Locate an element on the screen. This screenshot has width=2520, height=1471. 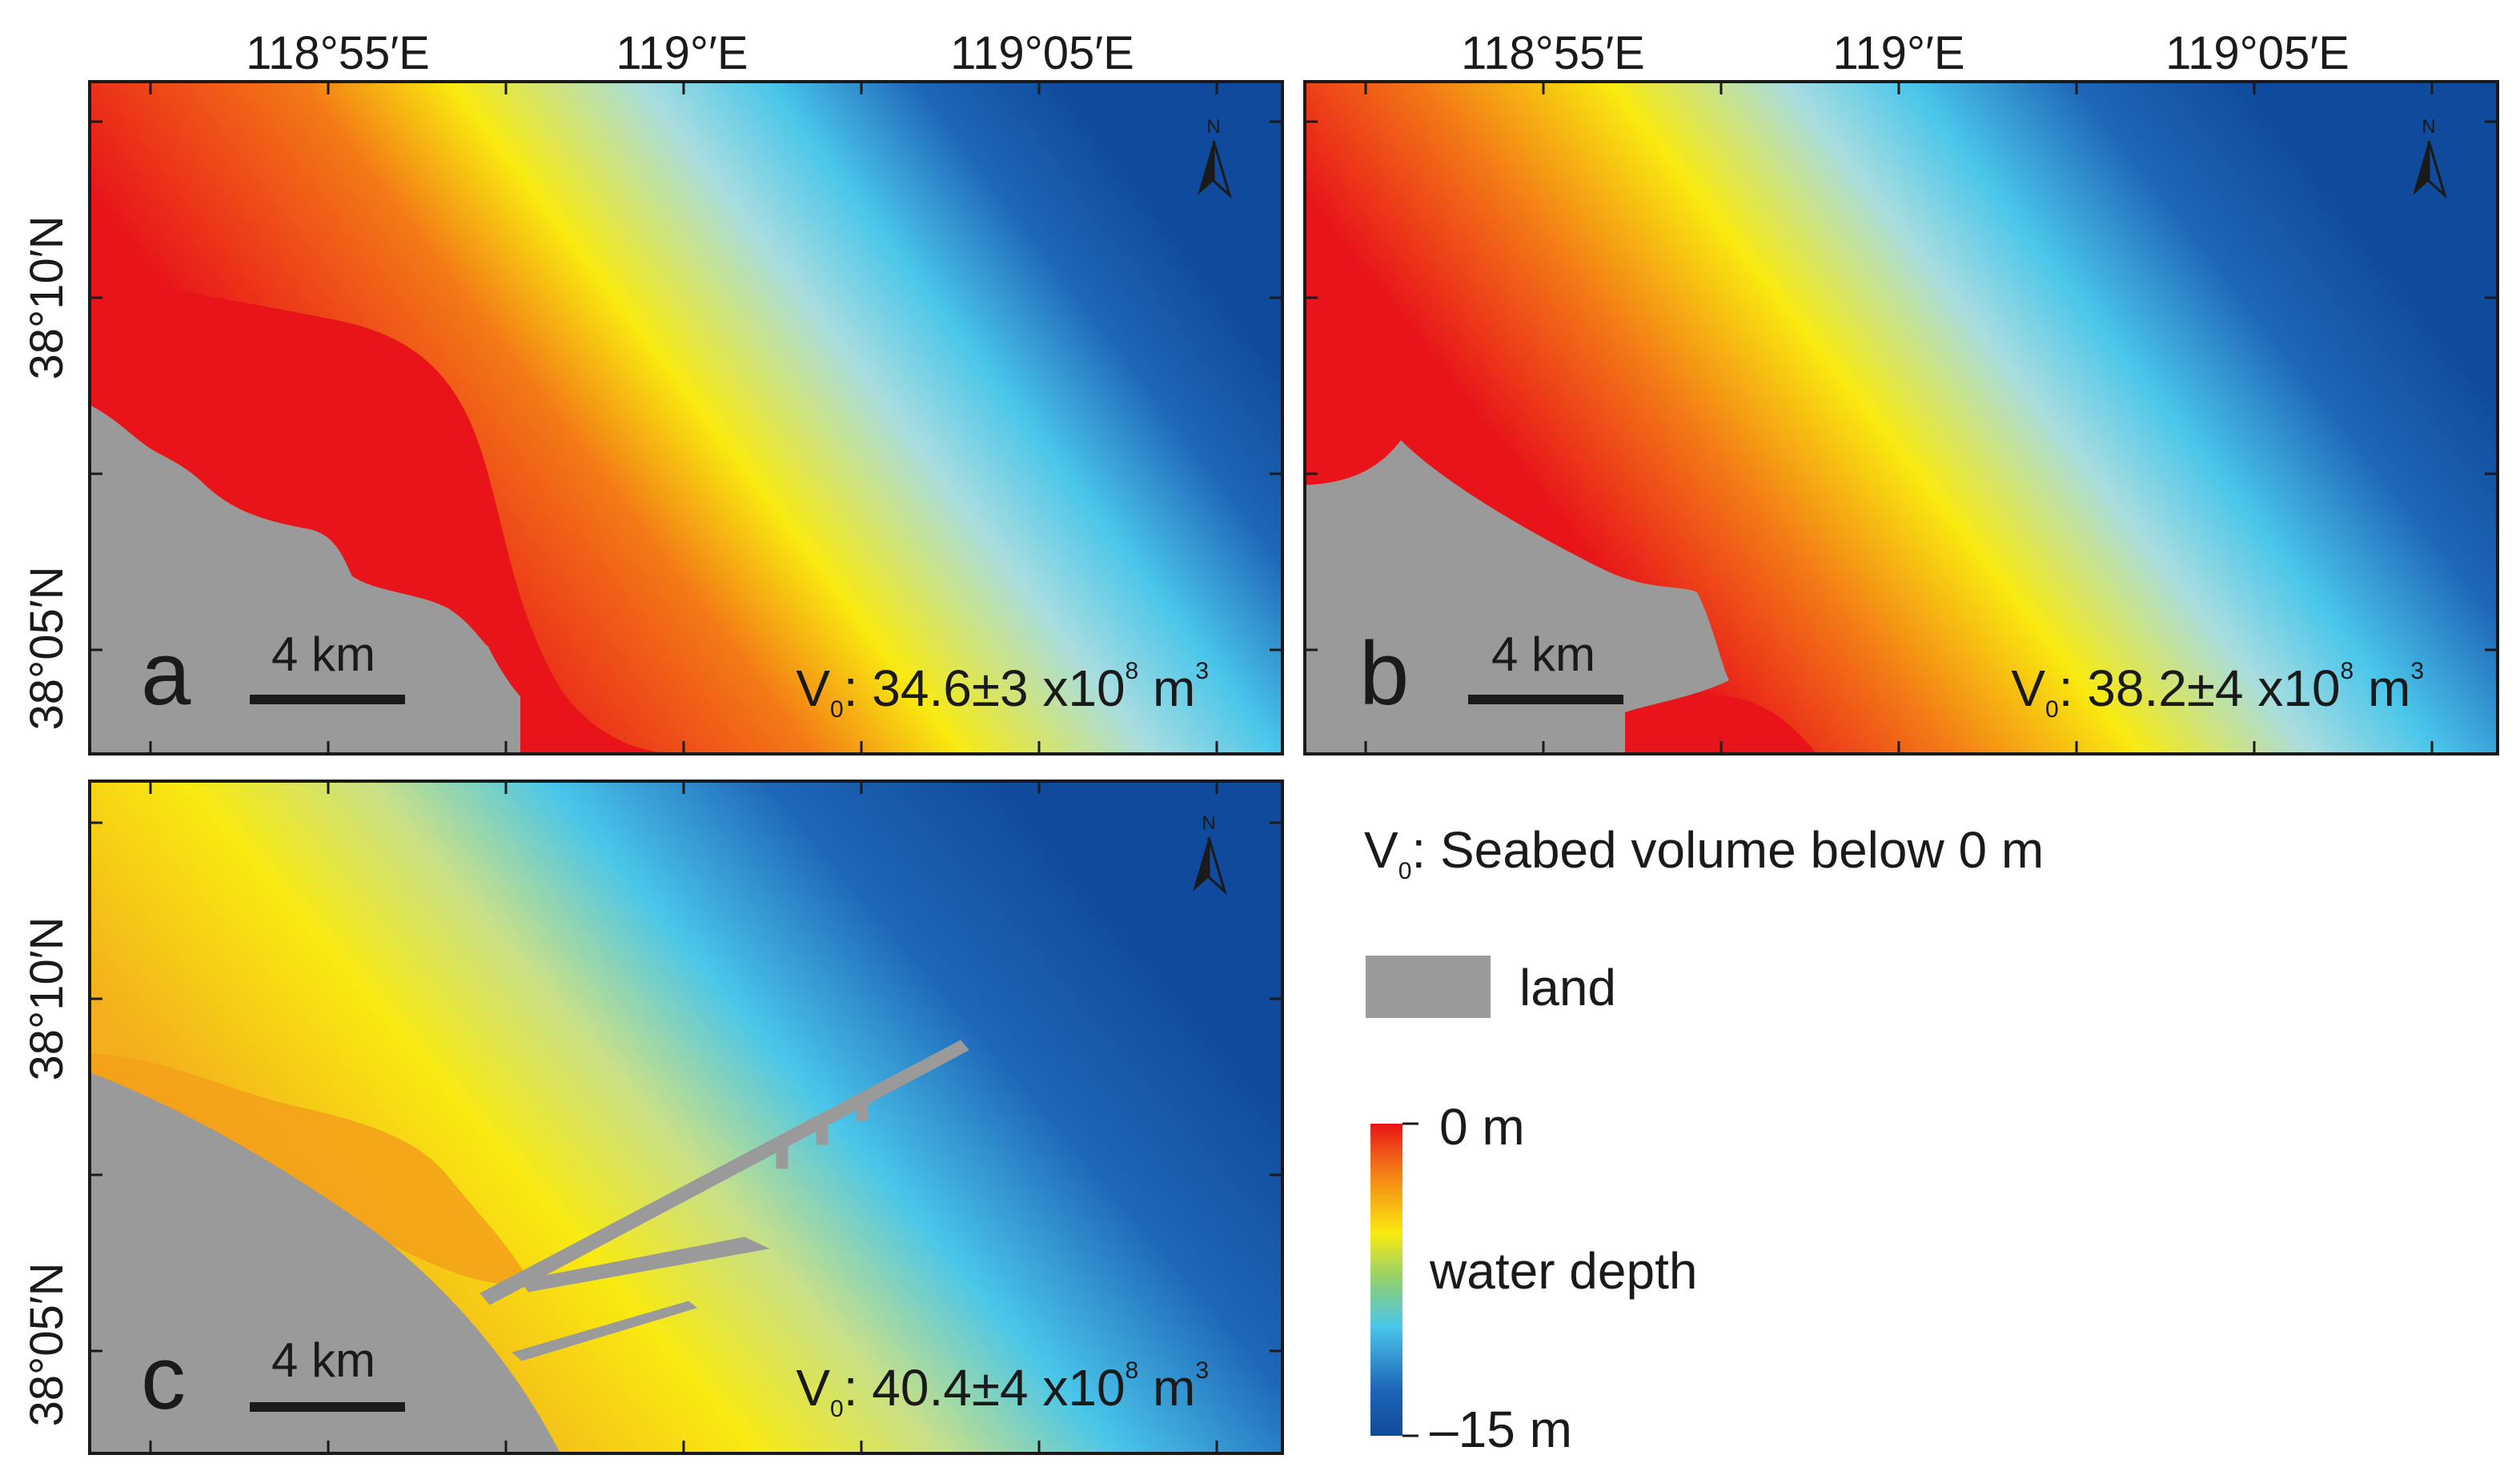
colorbar-mid-label: water depth is located at coordinates (1563, 1271).